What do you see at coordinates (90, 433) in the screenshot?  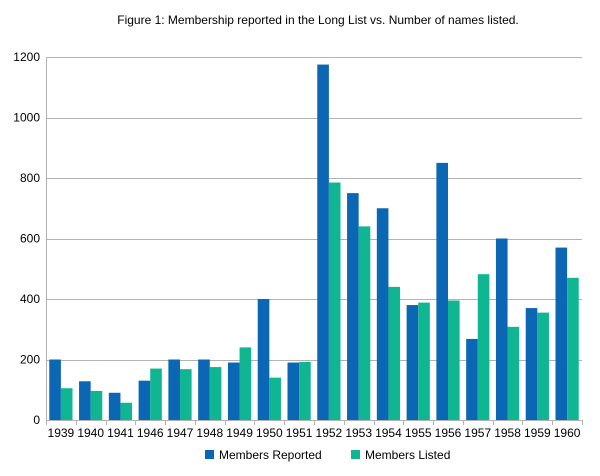 I see `x-tick-label-1940: 1940` at bounding box center [90, 433].